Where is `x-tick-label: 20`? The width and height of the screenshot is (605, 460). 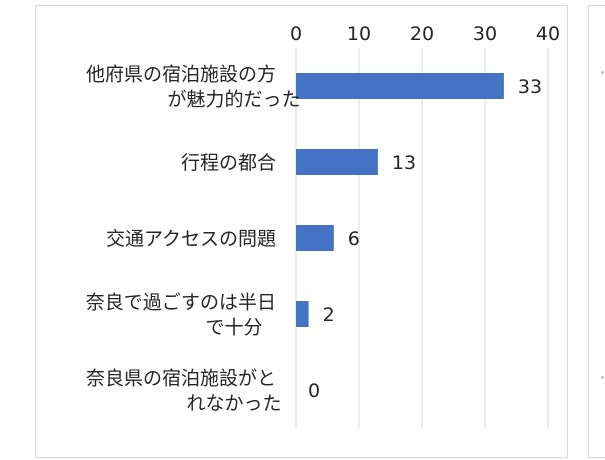 x-tick-label: 20 is located at coordinates (422, 34).